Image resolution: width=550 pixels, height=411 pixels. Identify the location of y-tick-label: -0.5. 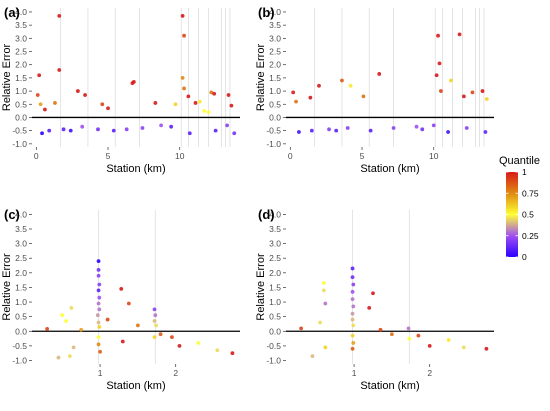
(273, 131).